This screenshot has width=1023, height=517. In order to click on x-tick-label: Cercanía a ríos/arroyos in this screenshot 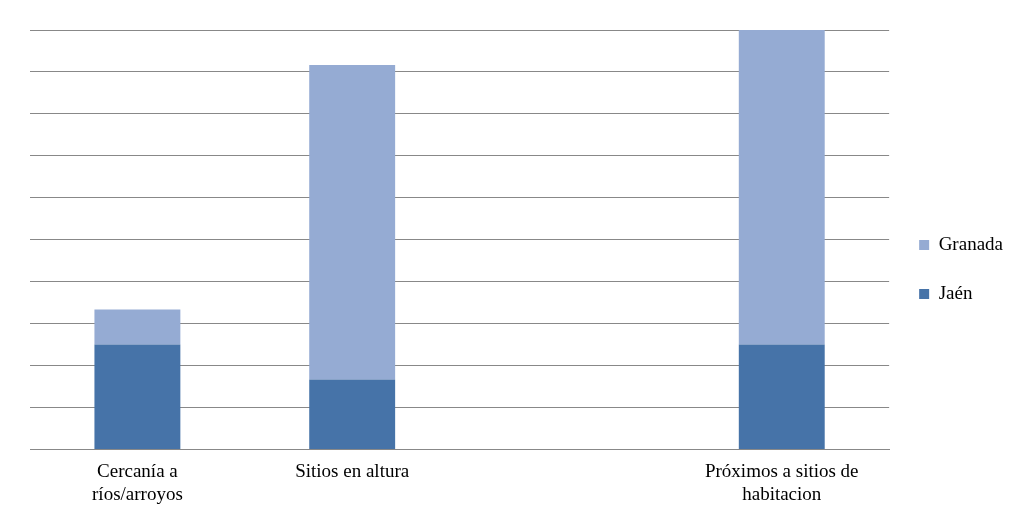, I will do `click(137, 481)`.